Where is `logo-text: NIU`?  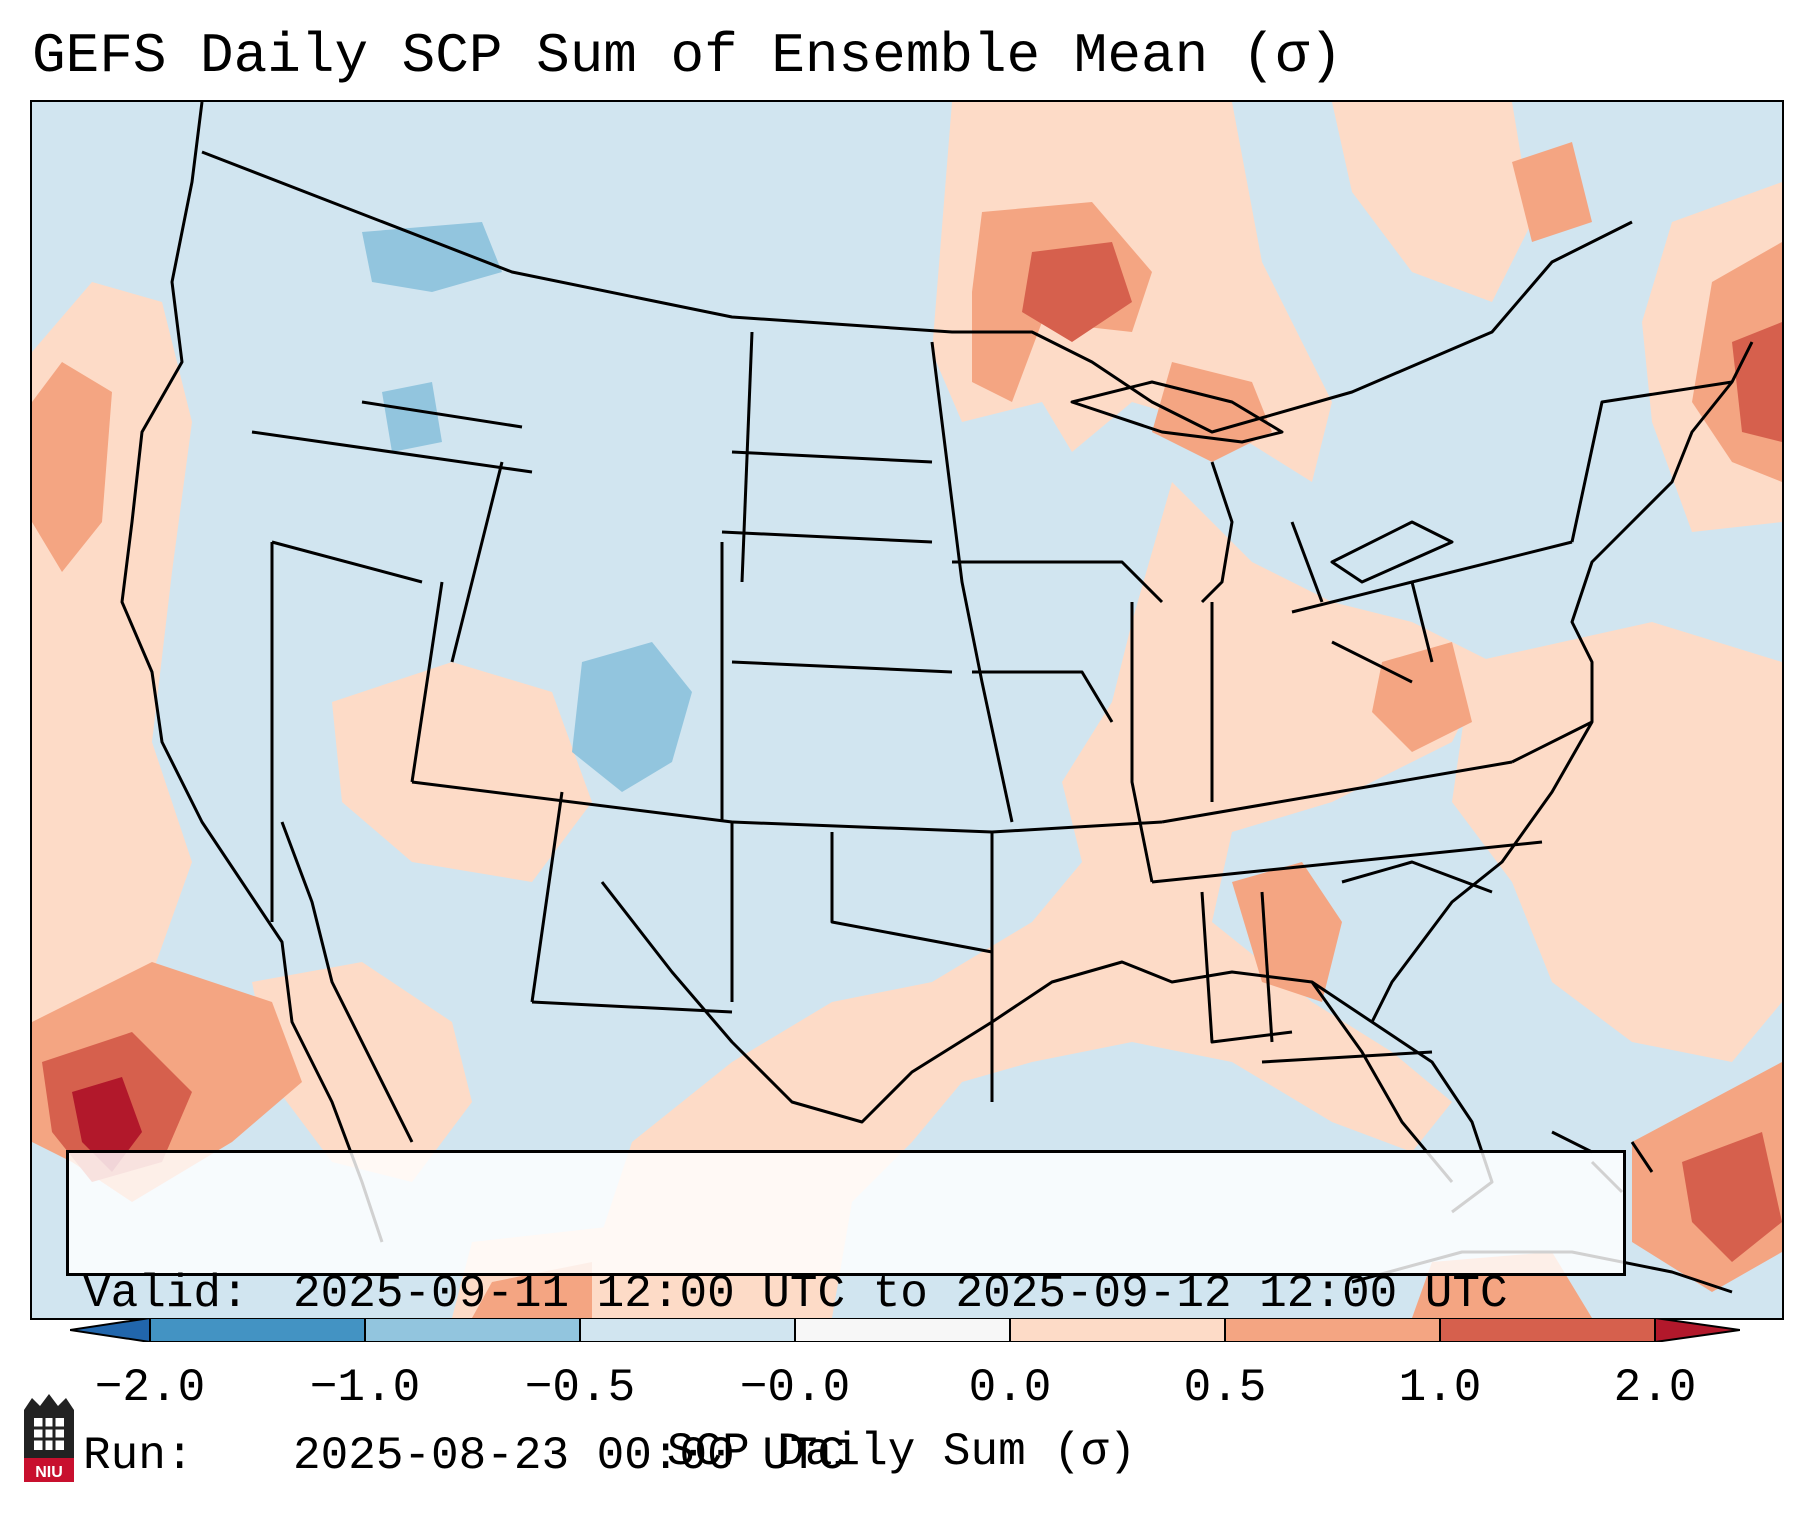 logo-text: NIU is located at coordinates (49, 1472).